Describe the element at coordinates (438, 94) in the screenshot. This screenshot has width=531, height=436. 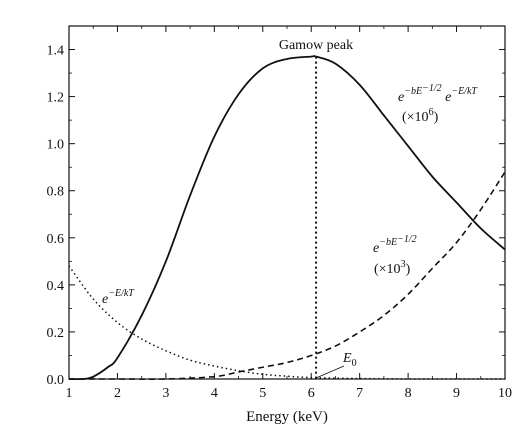
I see `product-curve-label: e−bE−1/2 e−E/kT` at that location.